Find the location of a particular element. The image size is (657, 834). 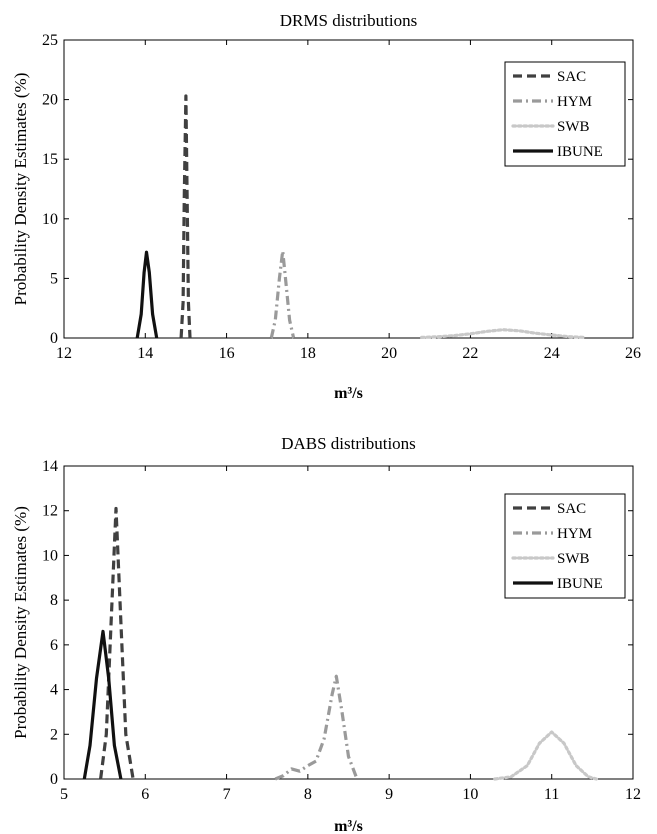

y-tick-label: 25 is located at coordinates (50, 40).